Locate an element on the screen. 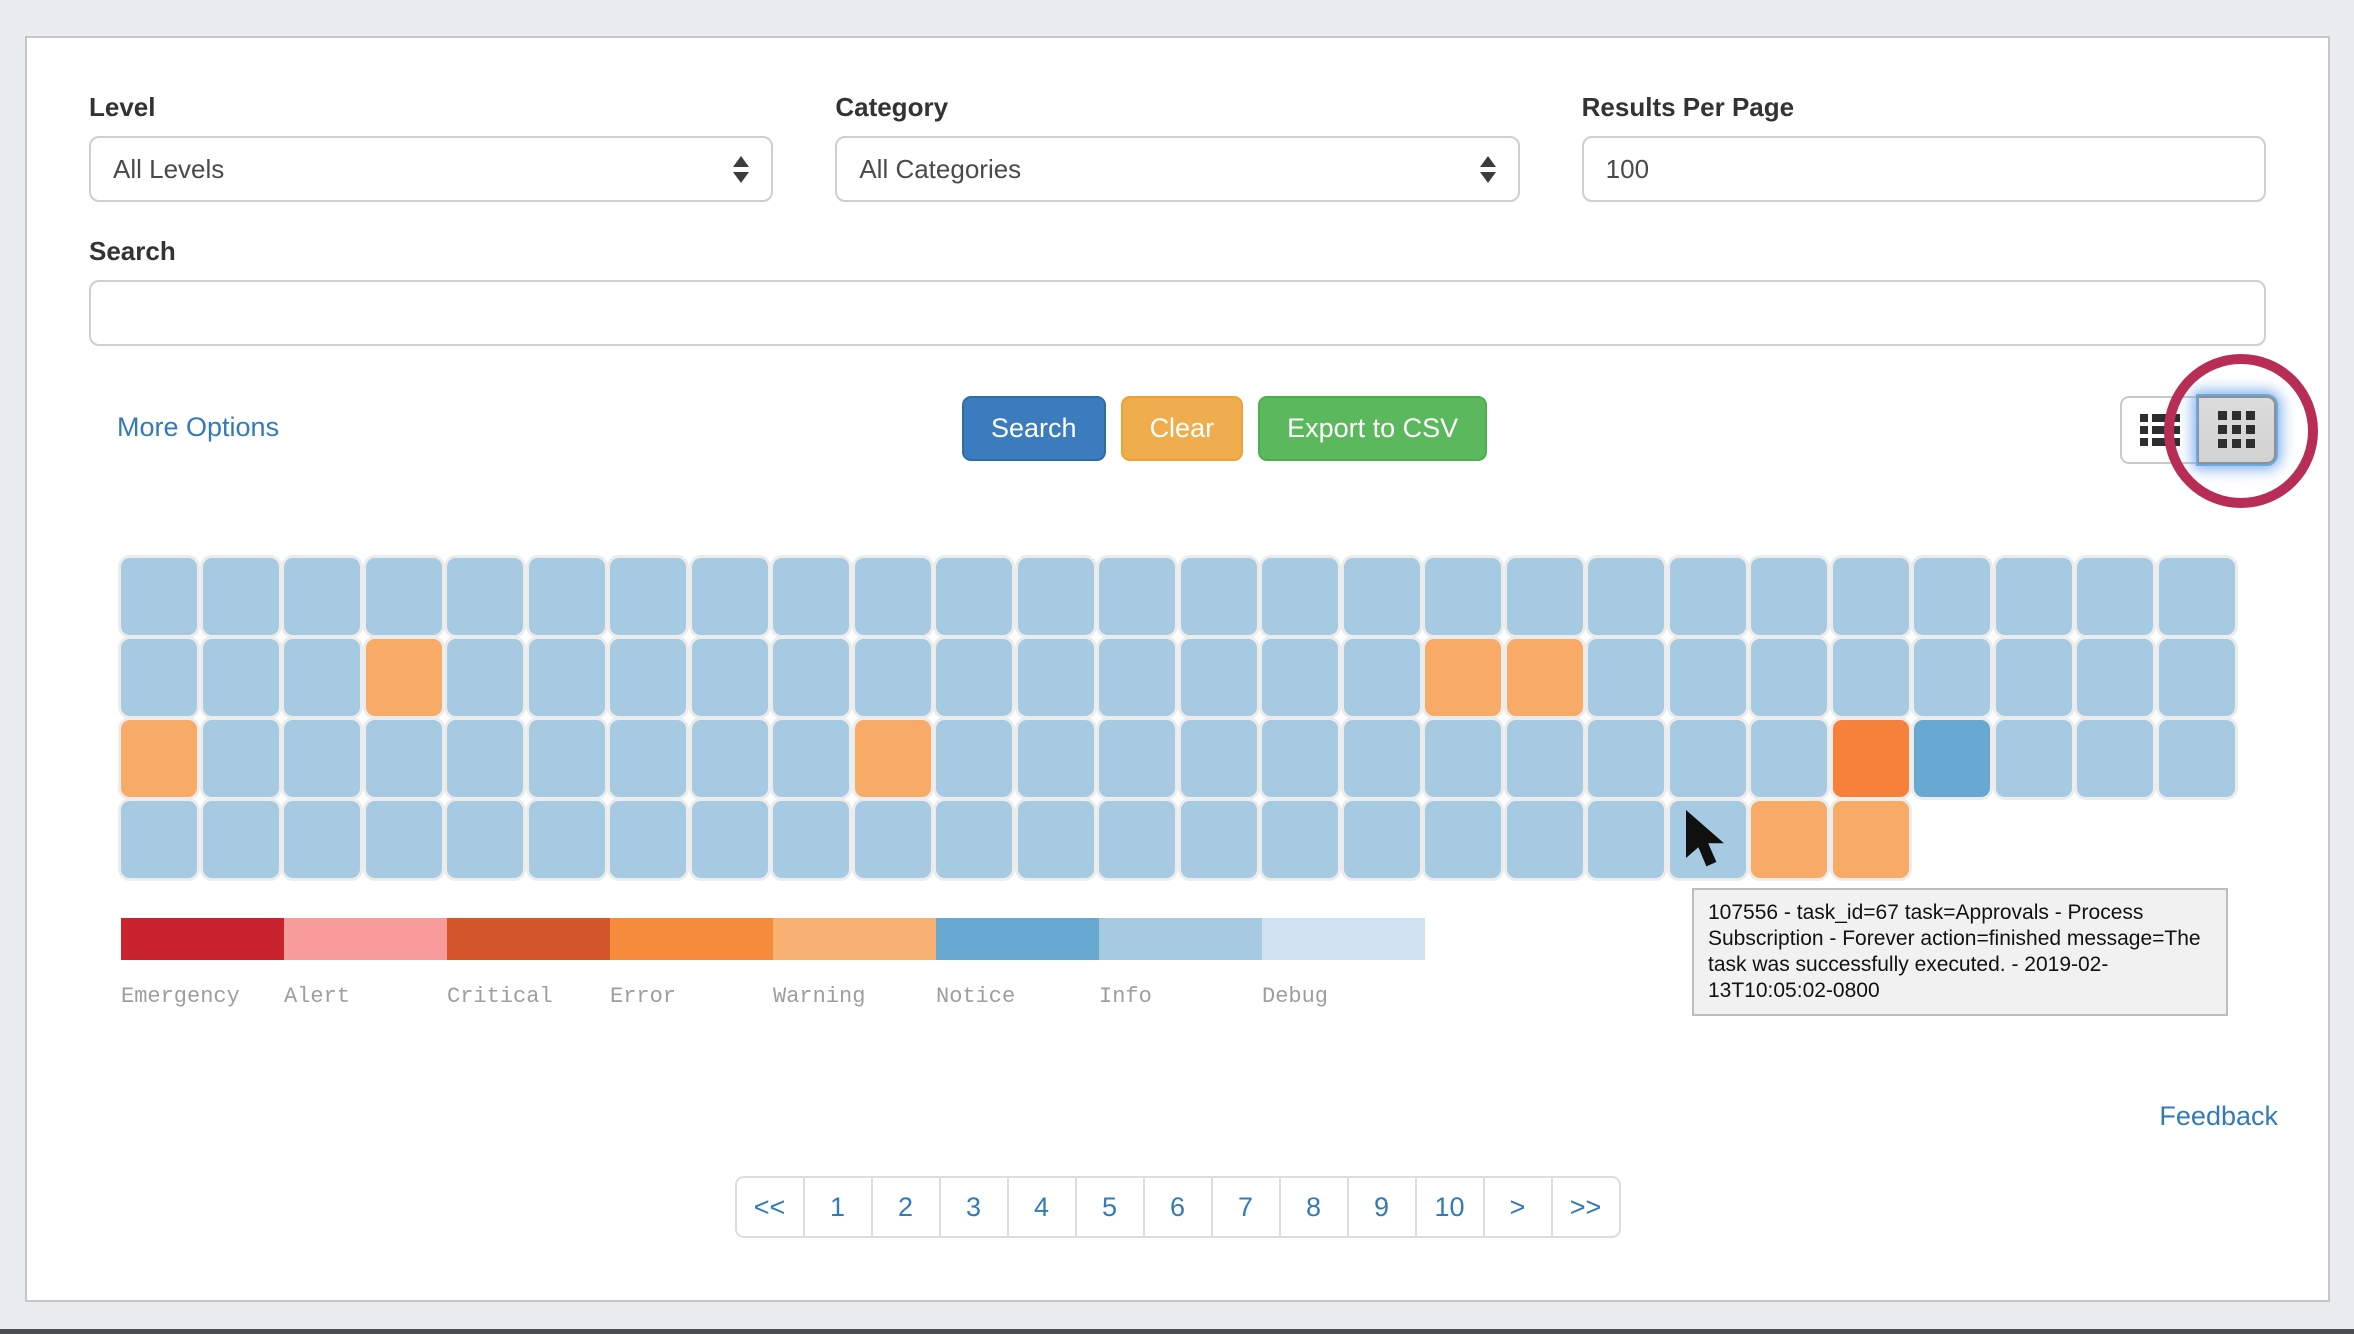 This screenshot has width=2354, height=1334. page-button-nextnext: >> is located at coordinates (1585, 1207).